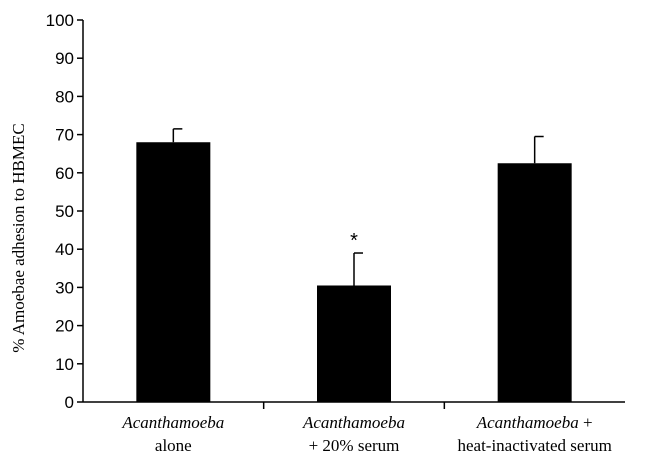 This screenshot has width=655, height=466. What do you see at coordinates (64, 135) in the screenshot?
I see `y-tick-label-70: 70` at bounding box center [64, 135].